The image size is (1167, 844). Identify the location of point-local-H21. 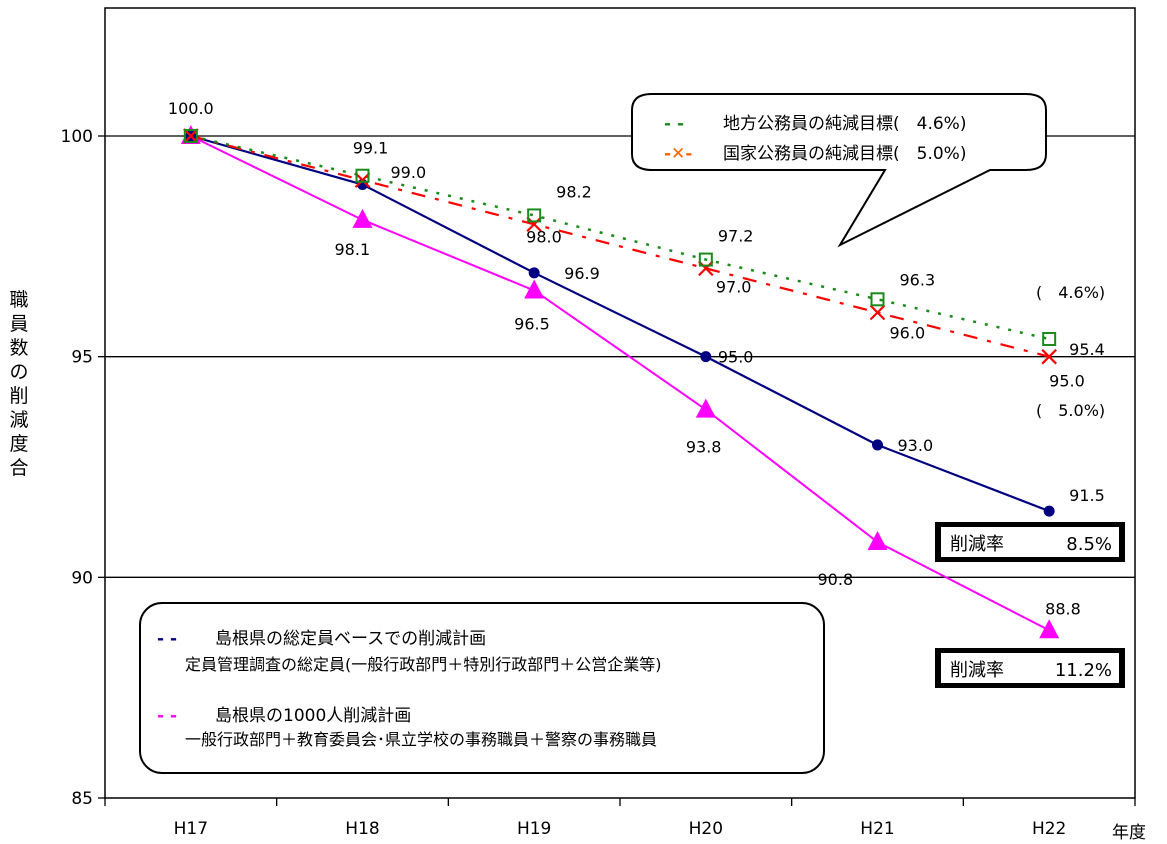
(877, 299).